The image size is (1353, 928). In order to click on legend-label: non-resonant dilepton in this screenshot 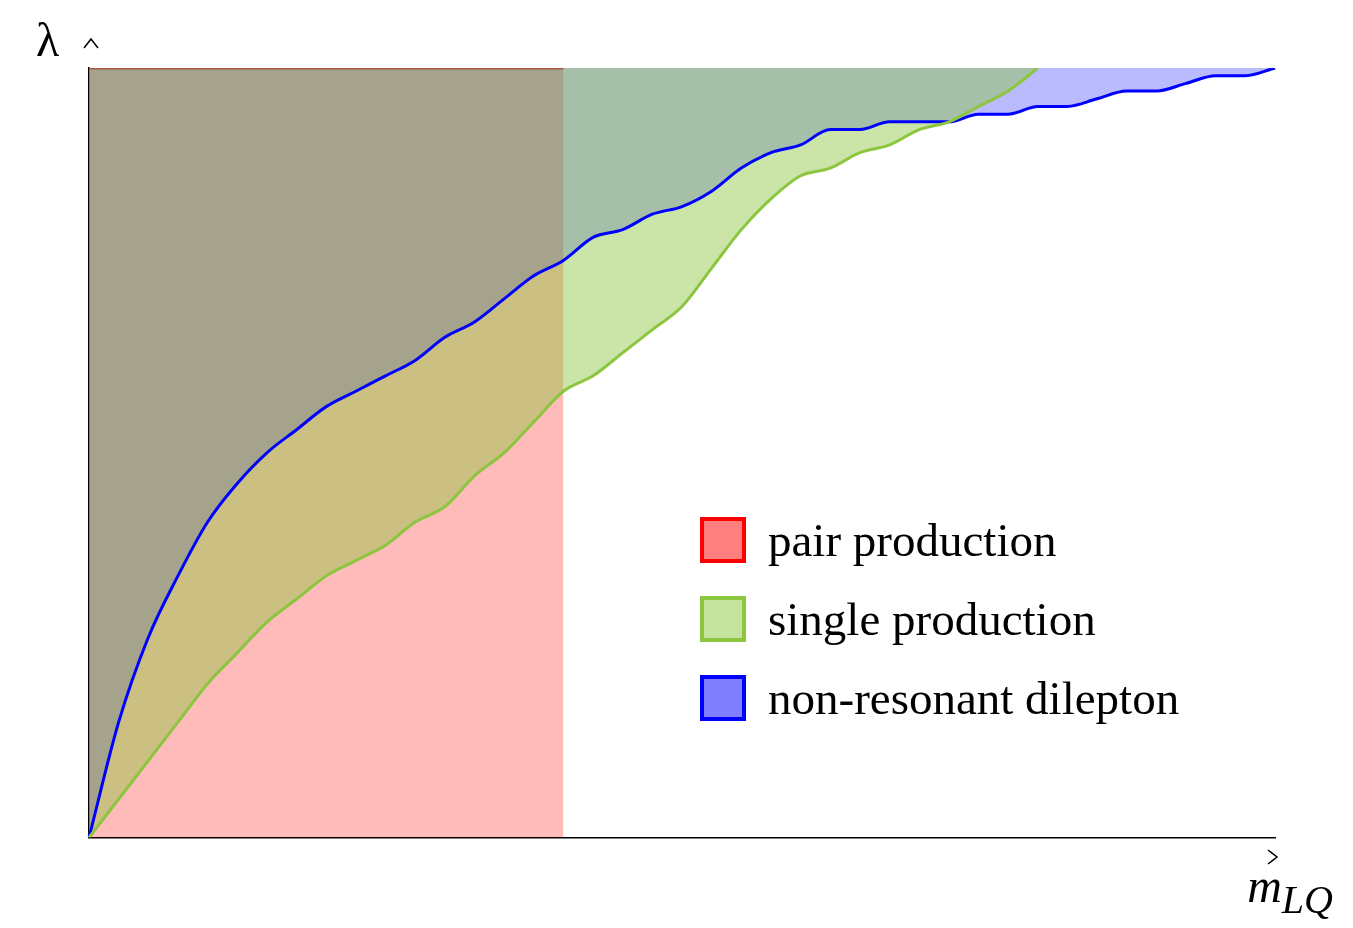, I will do `click(974, 697)`.